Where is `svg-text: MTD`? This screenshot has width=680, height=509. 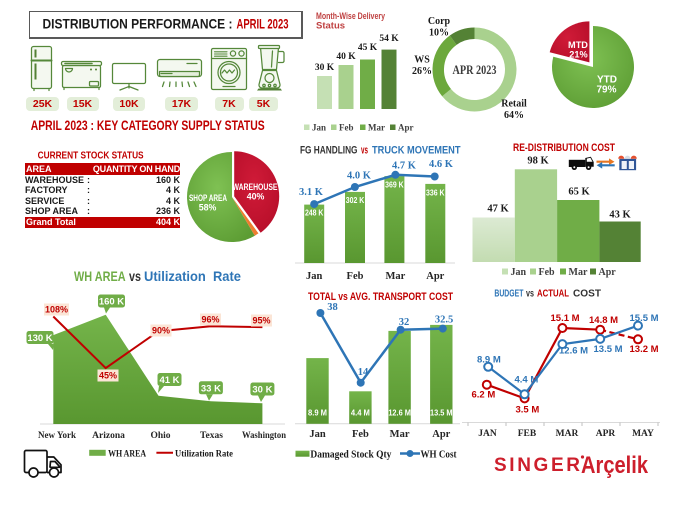 svg-text: MTD is located at coordinates (578, 45).